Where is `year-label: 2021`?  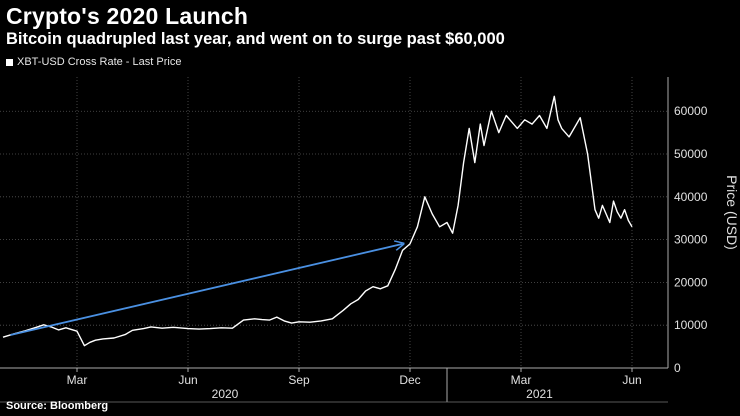 year-label: 2021 is located at coordinates (539, 394).